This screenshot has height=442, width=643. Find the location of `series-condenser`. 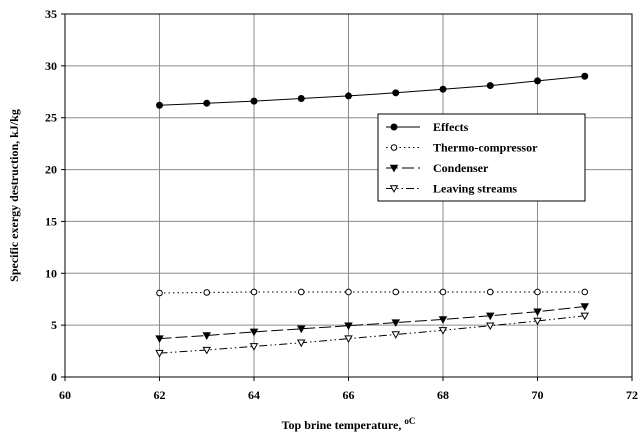

series-condenser is located at coordinates (372, 323).